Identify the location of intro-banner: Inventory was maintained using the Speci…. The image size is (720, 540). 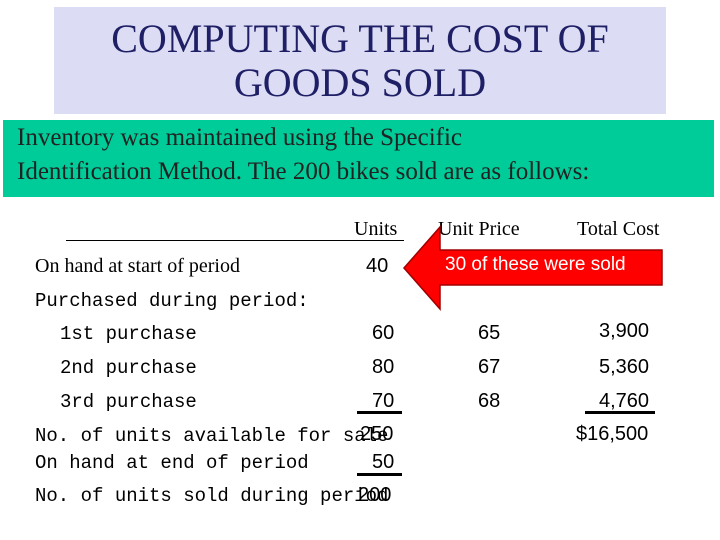
(358, 158).